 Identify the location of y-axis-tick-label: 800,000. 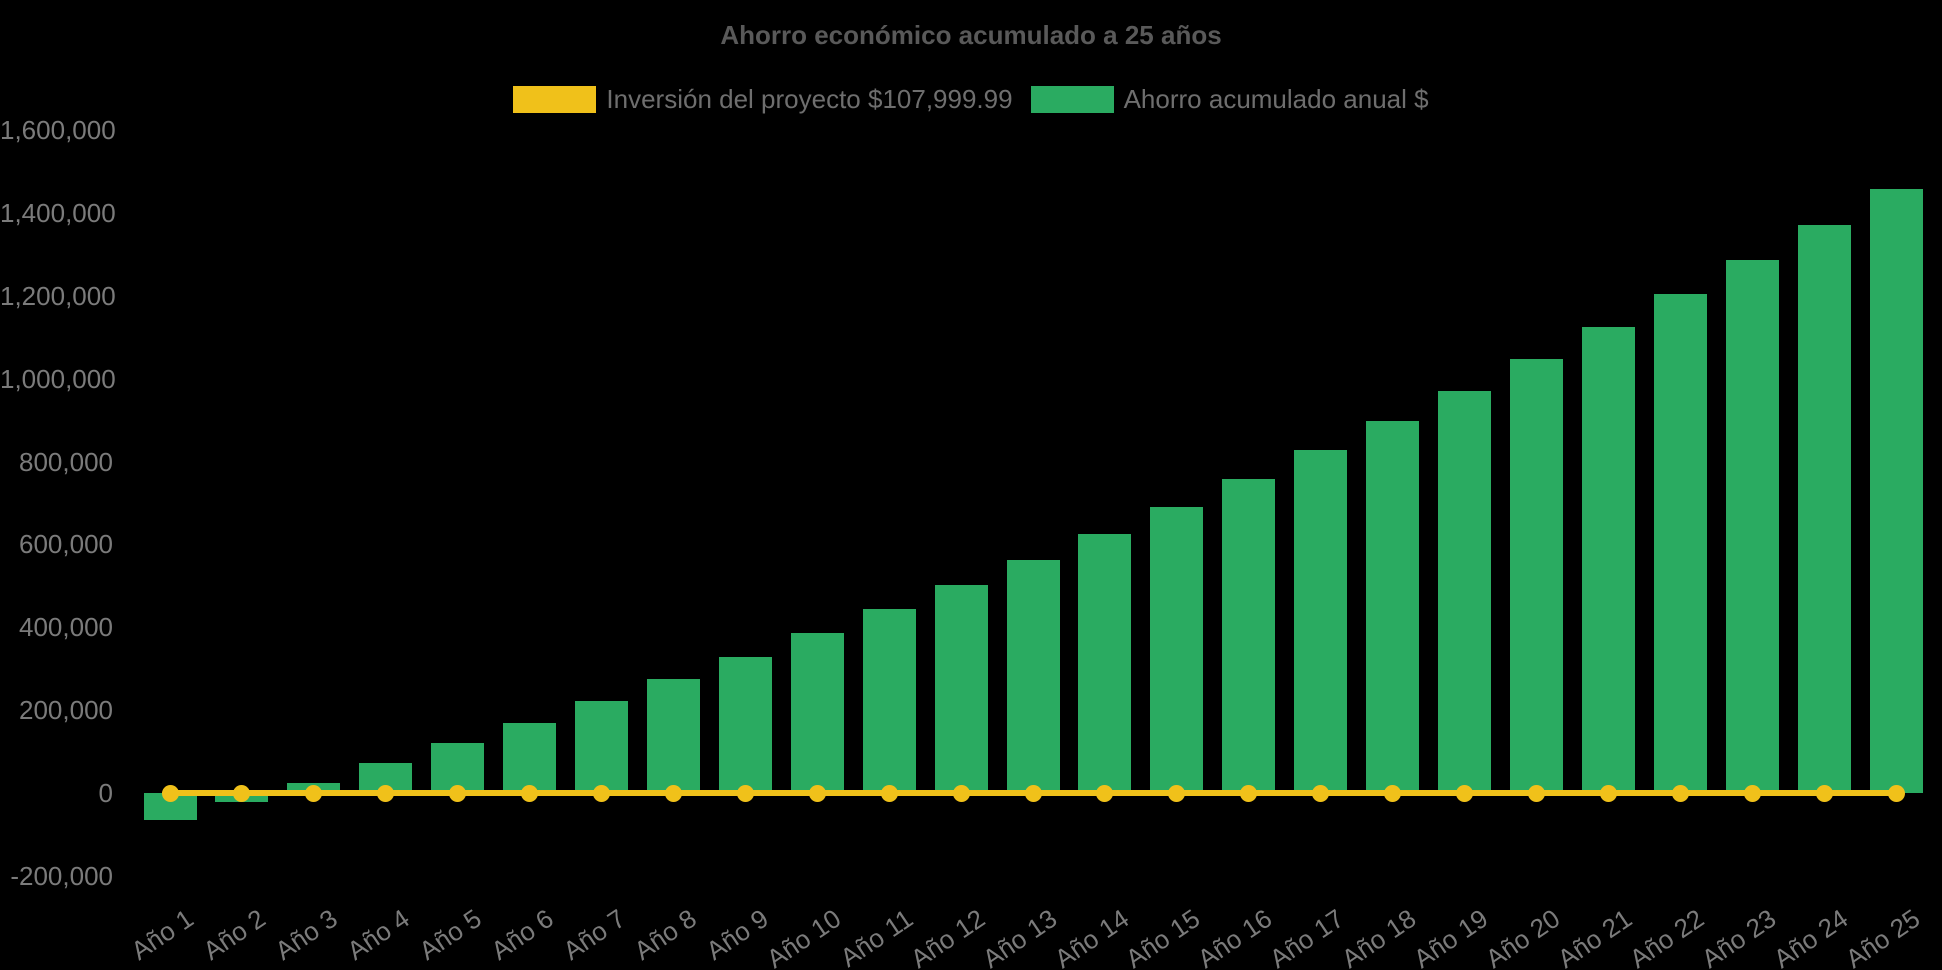
(66, 461).